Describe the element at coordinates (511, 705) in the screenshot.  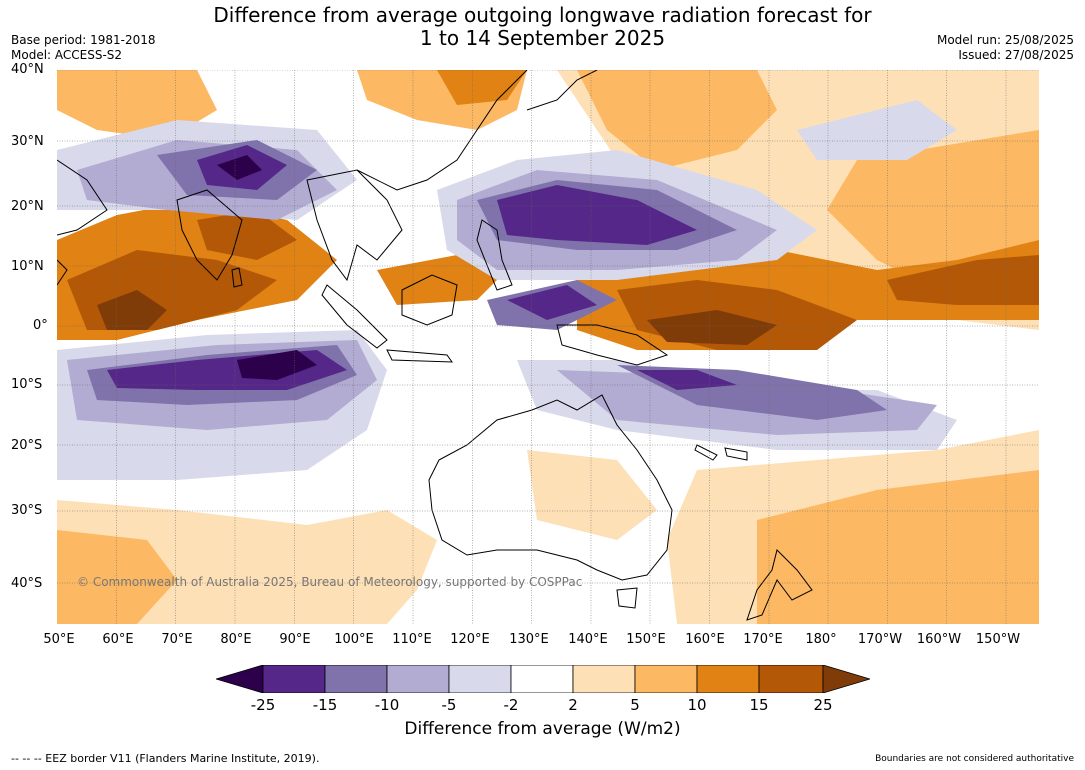
I see `colorbar-tick-neg2: -2` at that location.